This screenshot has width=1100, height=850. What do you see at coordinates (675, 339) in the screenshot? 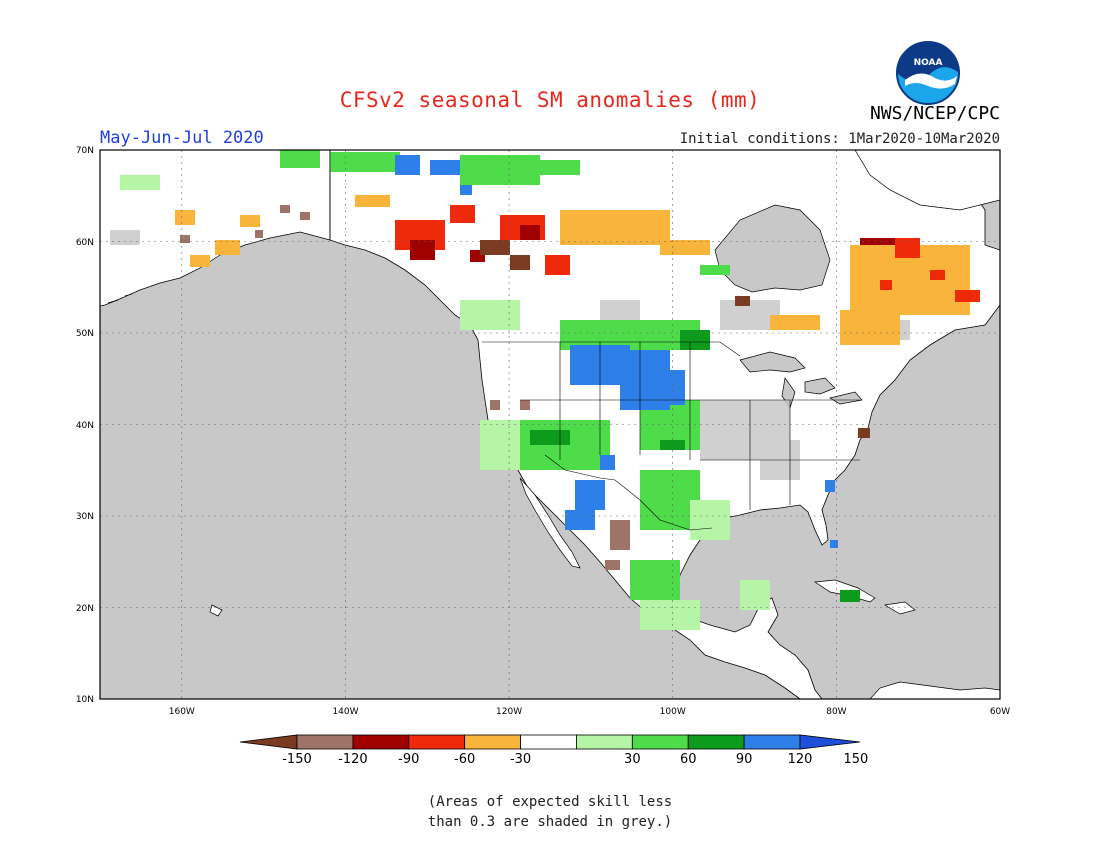
I see `anomaly-darkbrown` at bounding box center [675, 339].